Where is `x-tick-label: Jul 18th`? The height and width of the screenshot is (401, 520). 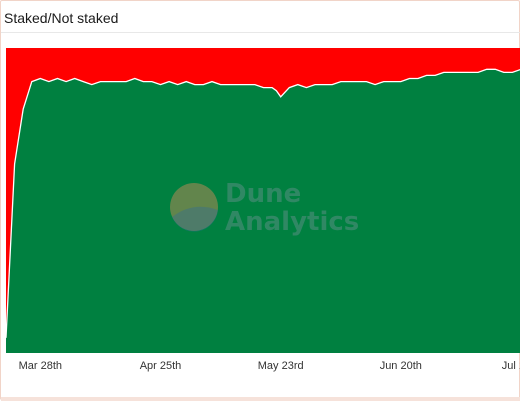
x-tick-label: Jul 18th is located at coordinates (511, 366).